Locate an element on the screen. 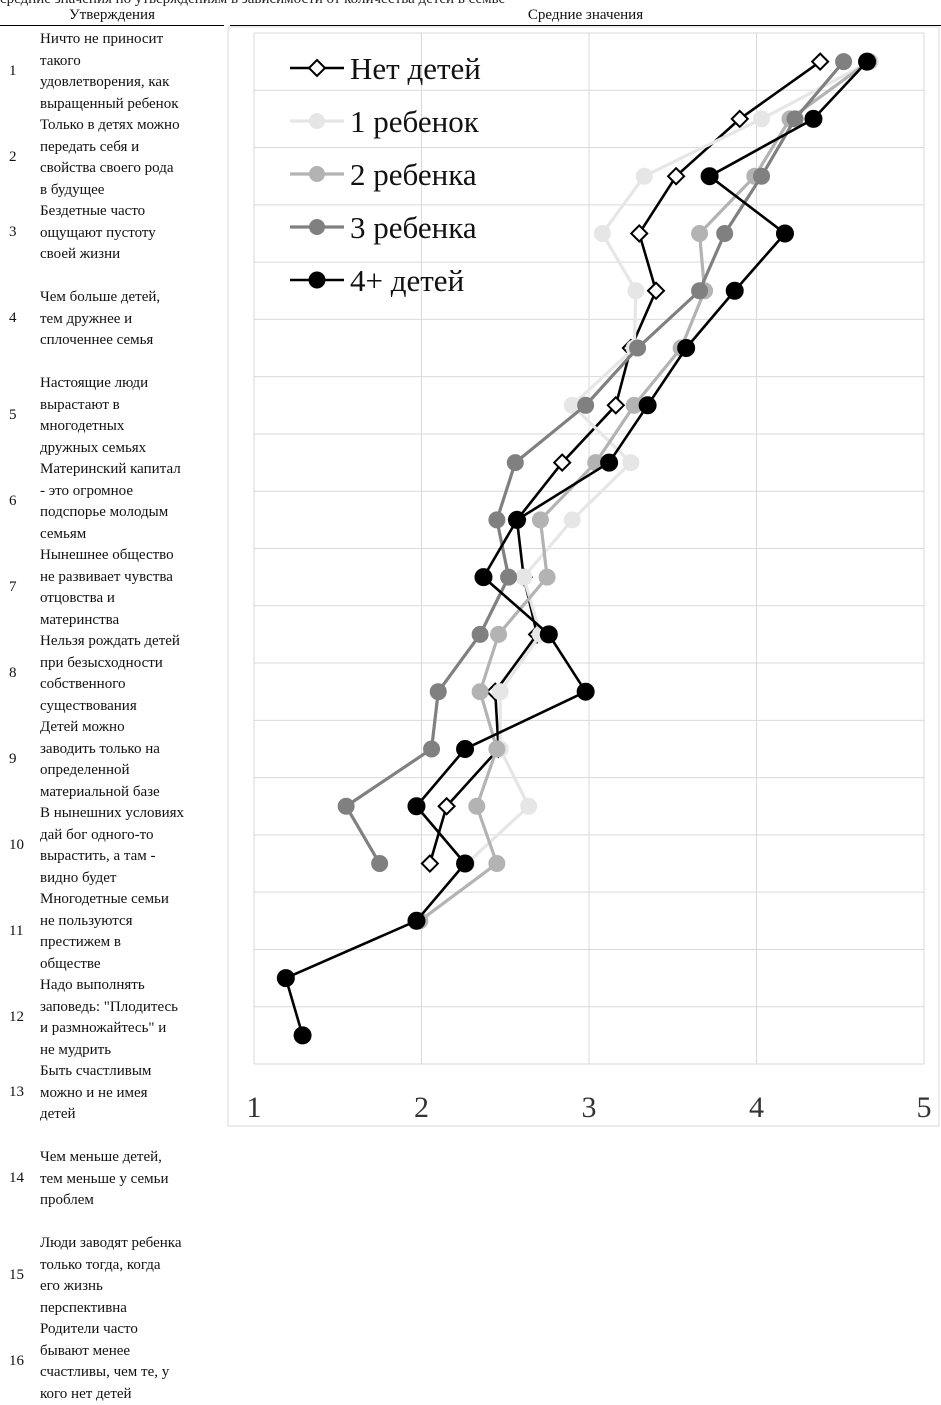  statement-number: 1 is located at coordinates (13, 71).